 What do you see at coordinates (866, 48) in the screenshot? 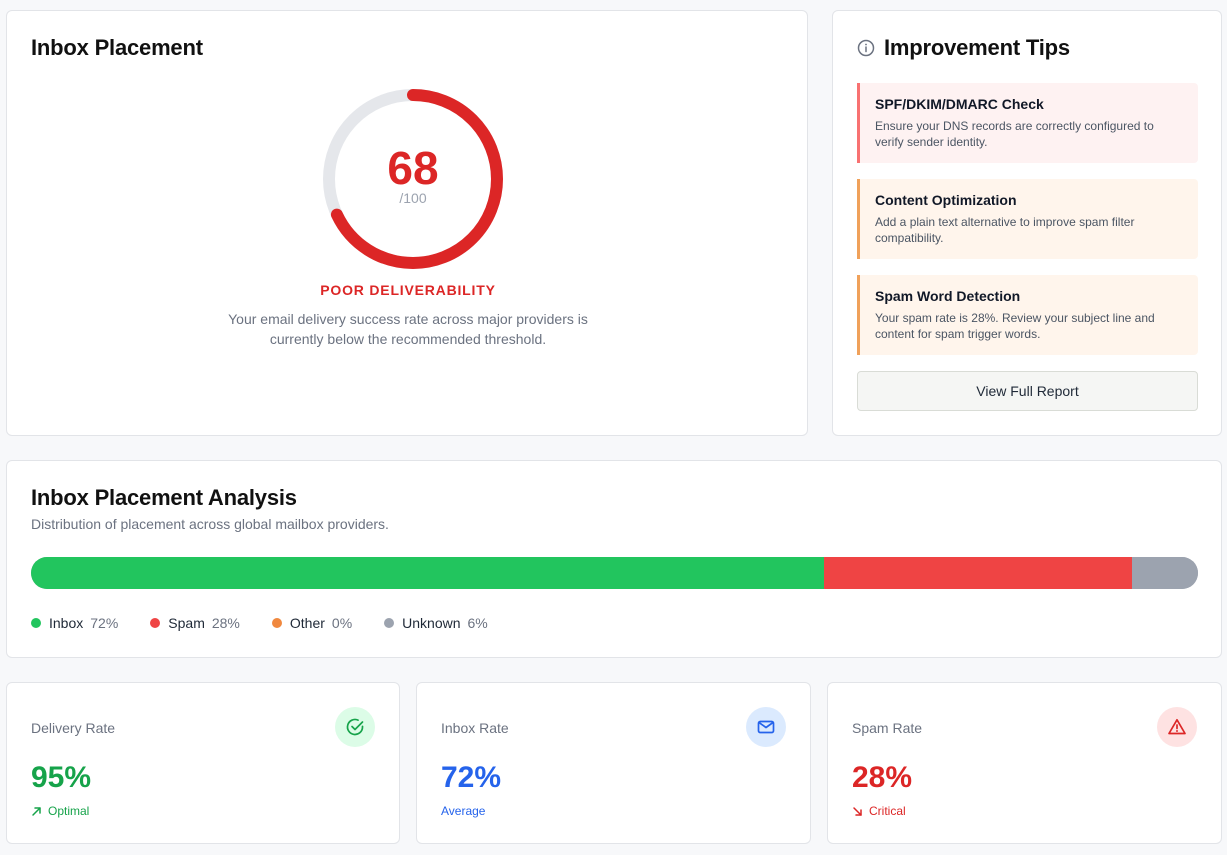
I see `info-circle-icon` at bounding box center [866, 48].